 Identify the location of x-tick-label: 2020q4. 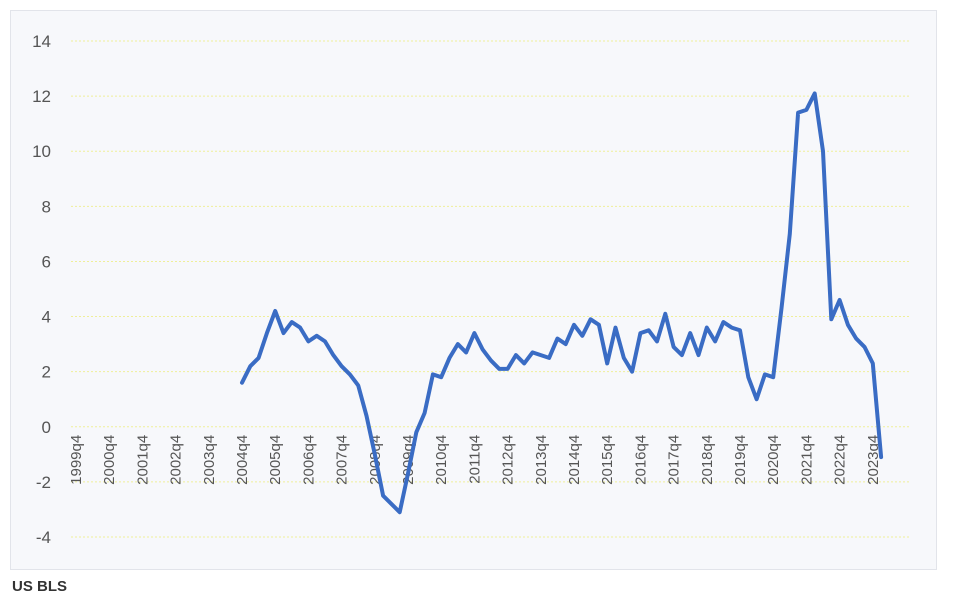
(773, 460).